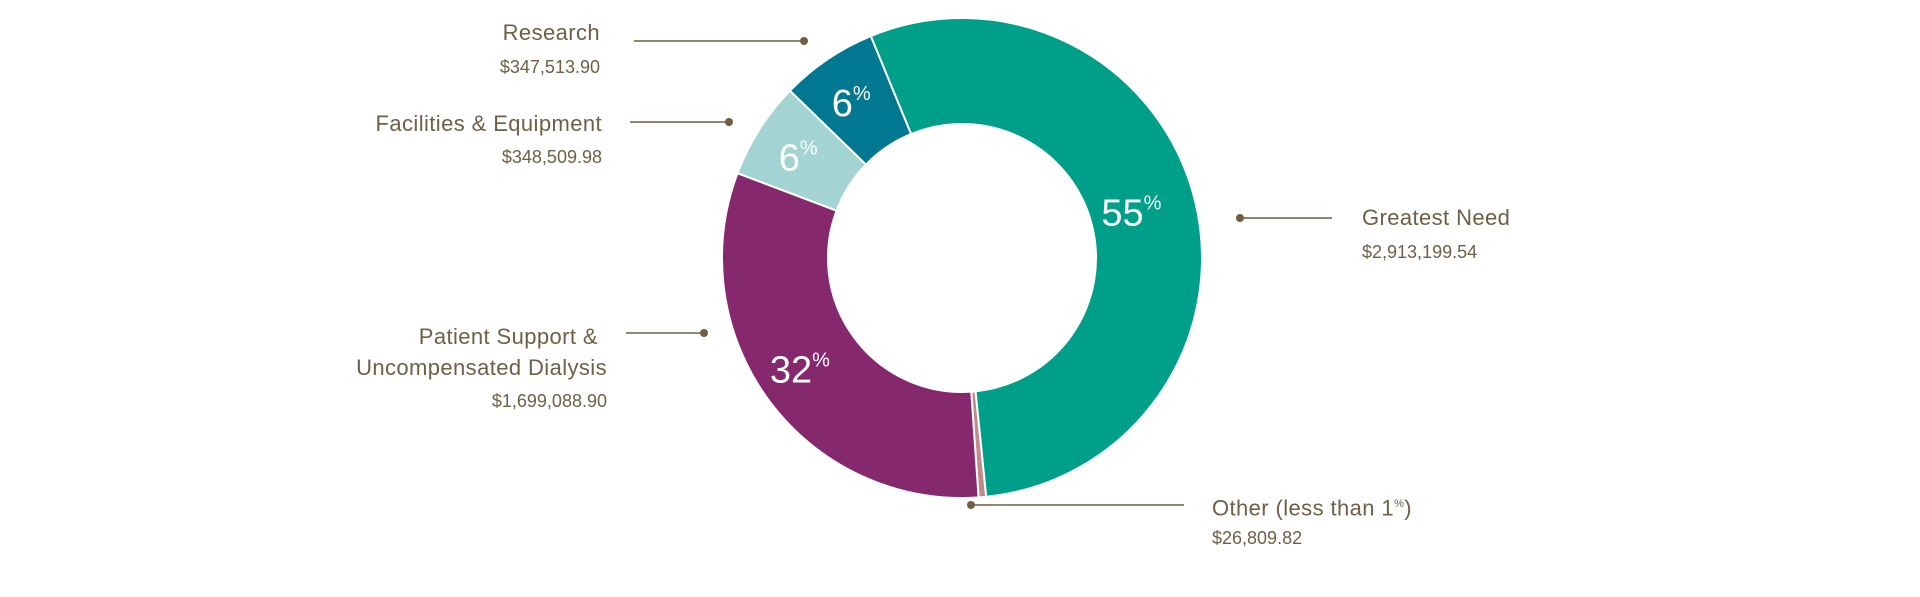 This screenshot has width=1920, height=597. What do you see at coordinates (481, 367) in the screenshot?
I see `label-patient-support-line2: Uncompensated Dialysis` at bounding box center [481, 367].